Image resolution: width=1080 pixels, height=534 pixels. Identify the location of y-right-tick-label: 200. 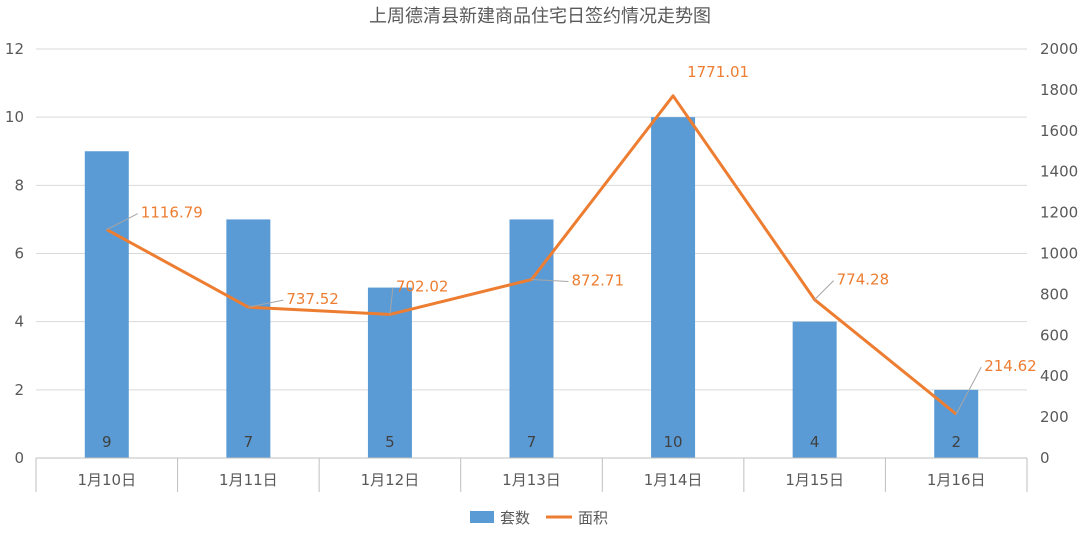
(1054, 417).